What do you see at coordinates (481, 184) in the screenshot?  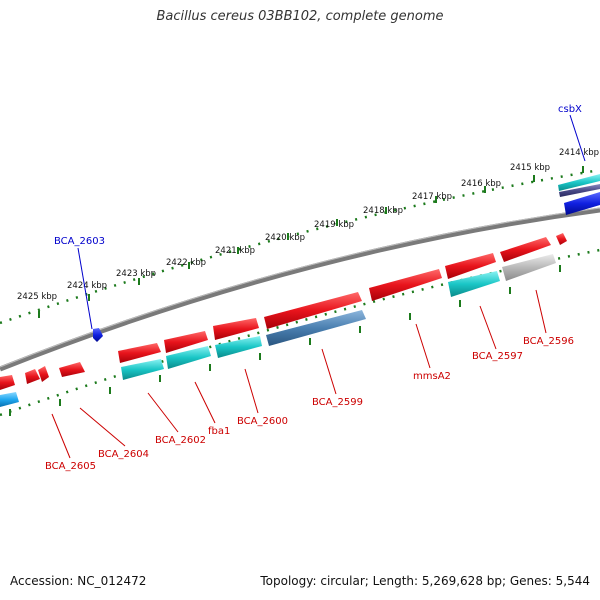 I see `tick-label-2416: 2416 kbp` at bounding box center [481, 184].